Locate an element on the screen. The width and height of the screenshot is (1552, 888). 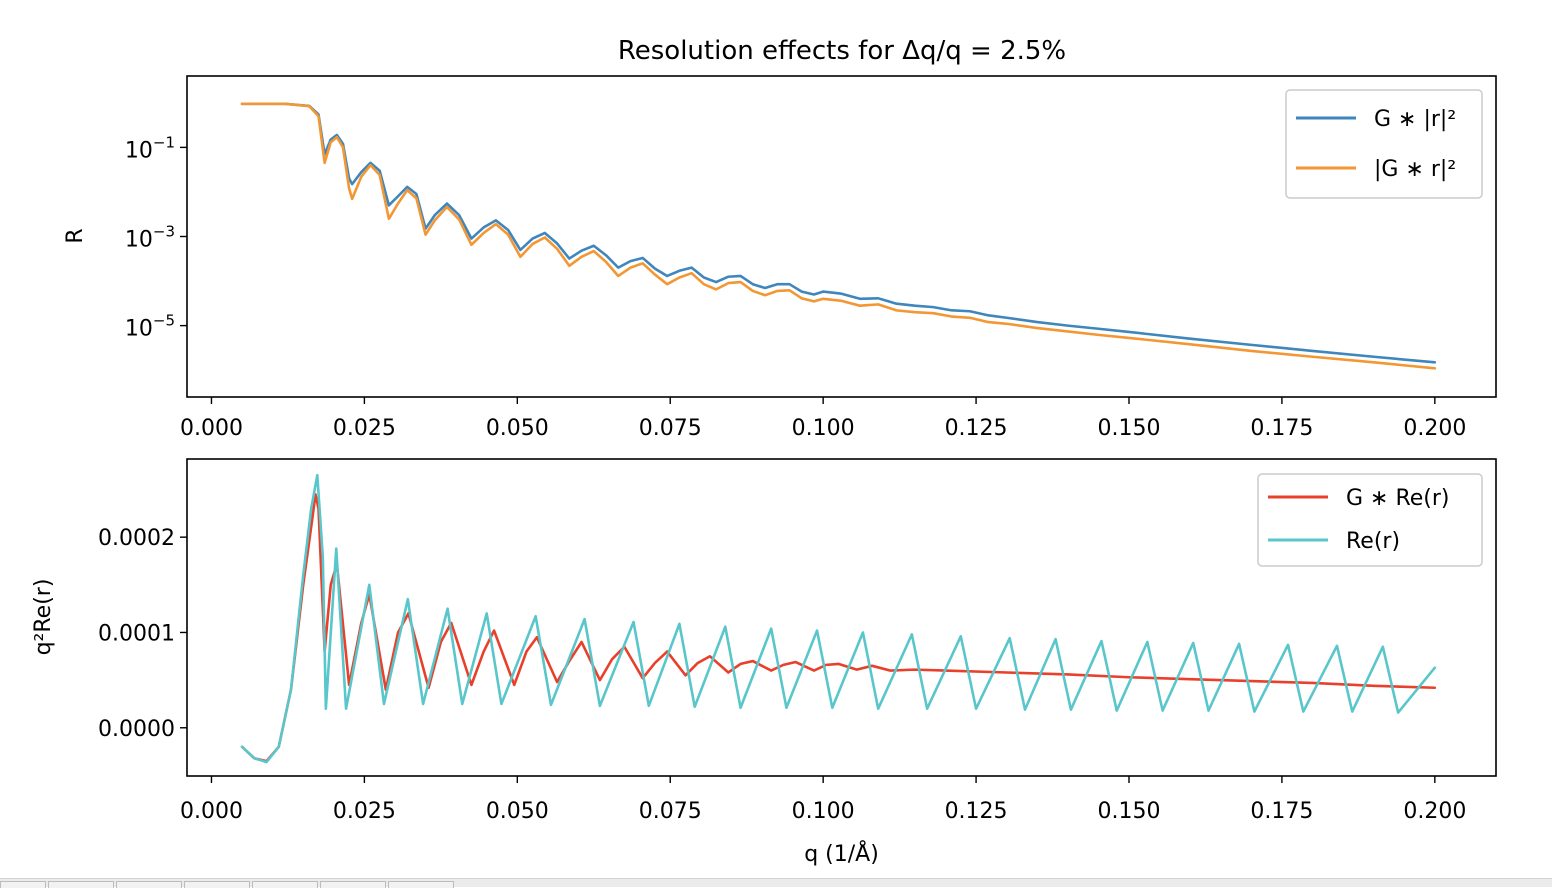
y-tick-label: 0.0000 is located at coordinates (136, 729).